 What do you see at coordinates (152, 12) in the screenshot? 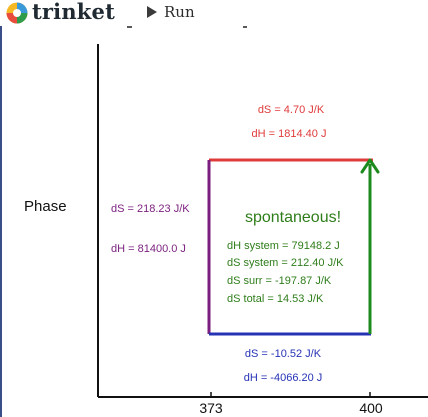
I see `play-icon` at bounding box center [152, 12].